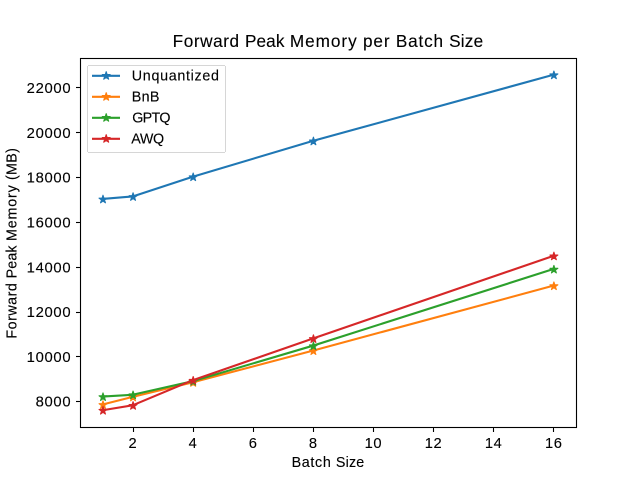  I want to click on svg-text: 6, so click(253, 444).